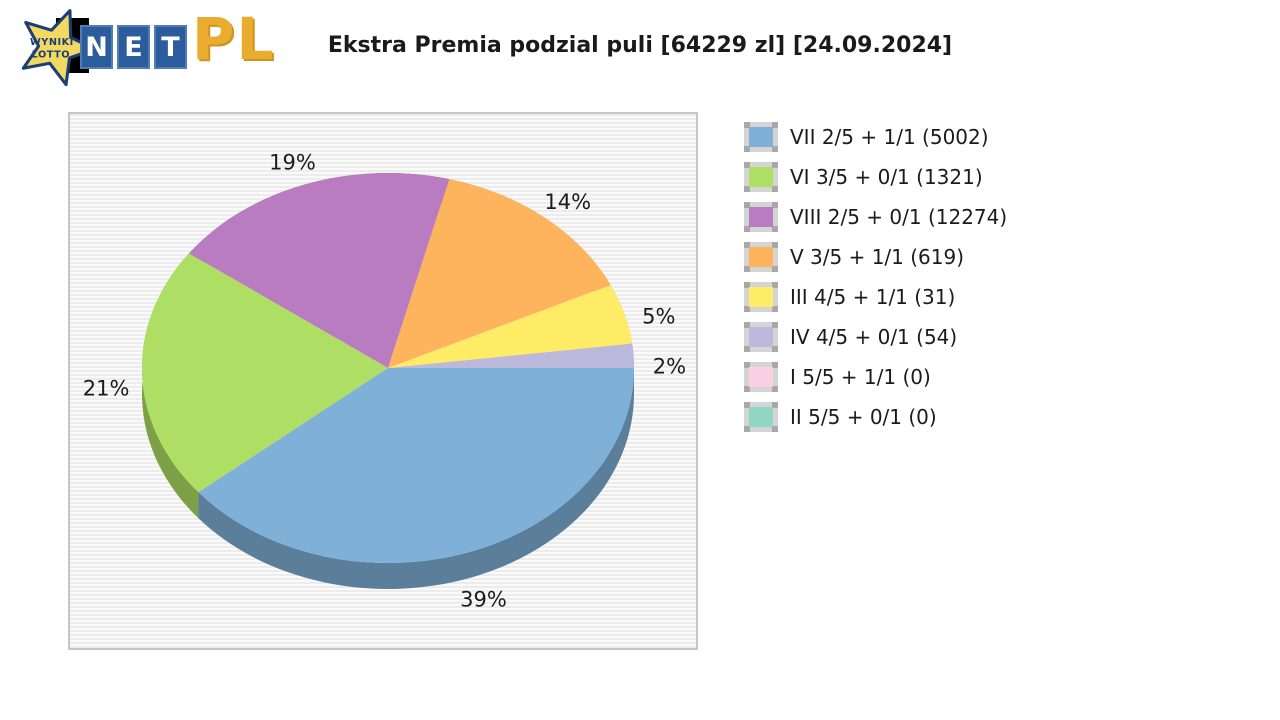 Image resolution: width=1280 pixels, height=720 pixels. I want to click on legend-item: IV 4/5 + 0/1 (54), so click(875, 337).